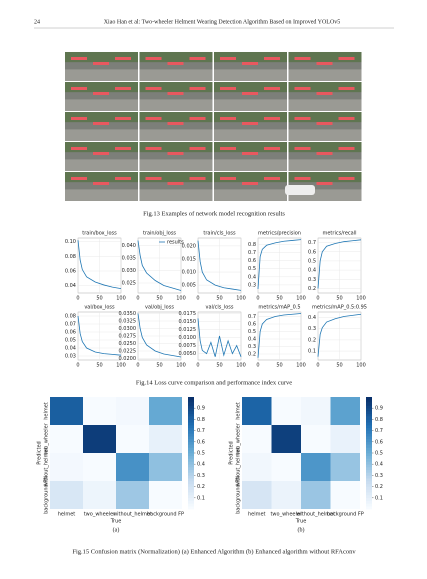 Image resolution: width=427 pixels, height=579 pixels. Describe the element at coordinates (128, 344) in the screenshot. I see `y-tick-label: 0.0250` at that location.